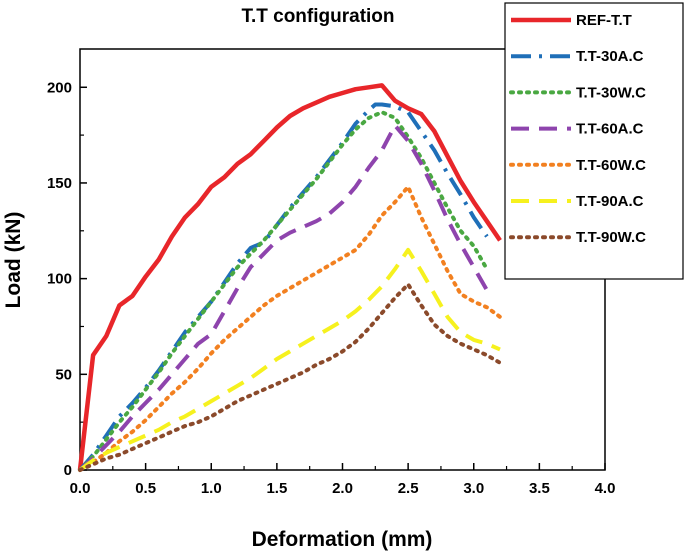 Image resolution: width=685 pixels, height=554 pixels. Describe the element at coordinates (473, 488) in the screenshot. I see `x-tick-label: 3.0` at that location.